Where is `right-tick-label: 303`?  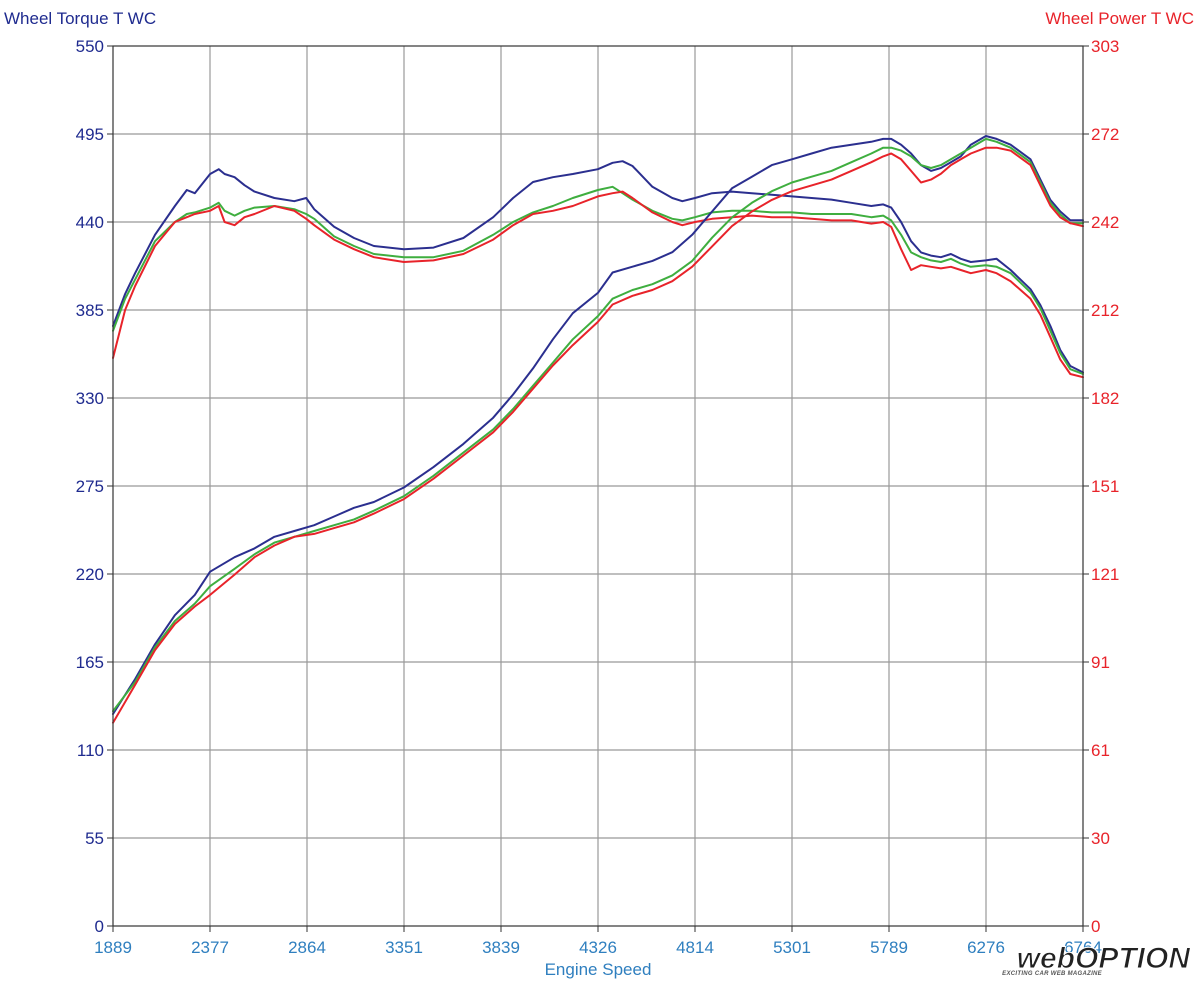 right-tick-label: 303 is located at coordinates (1105, 46).